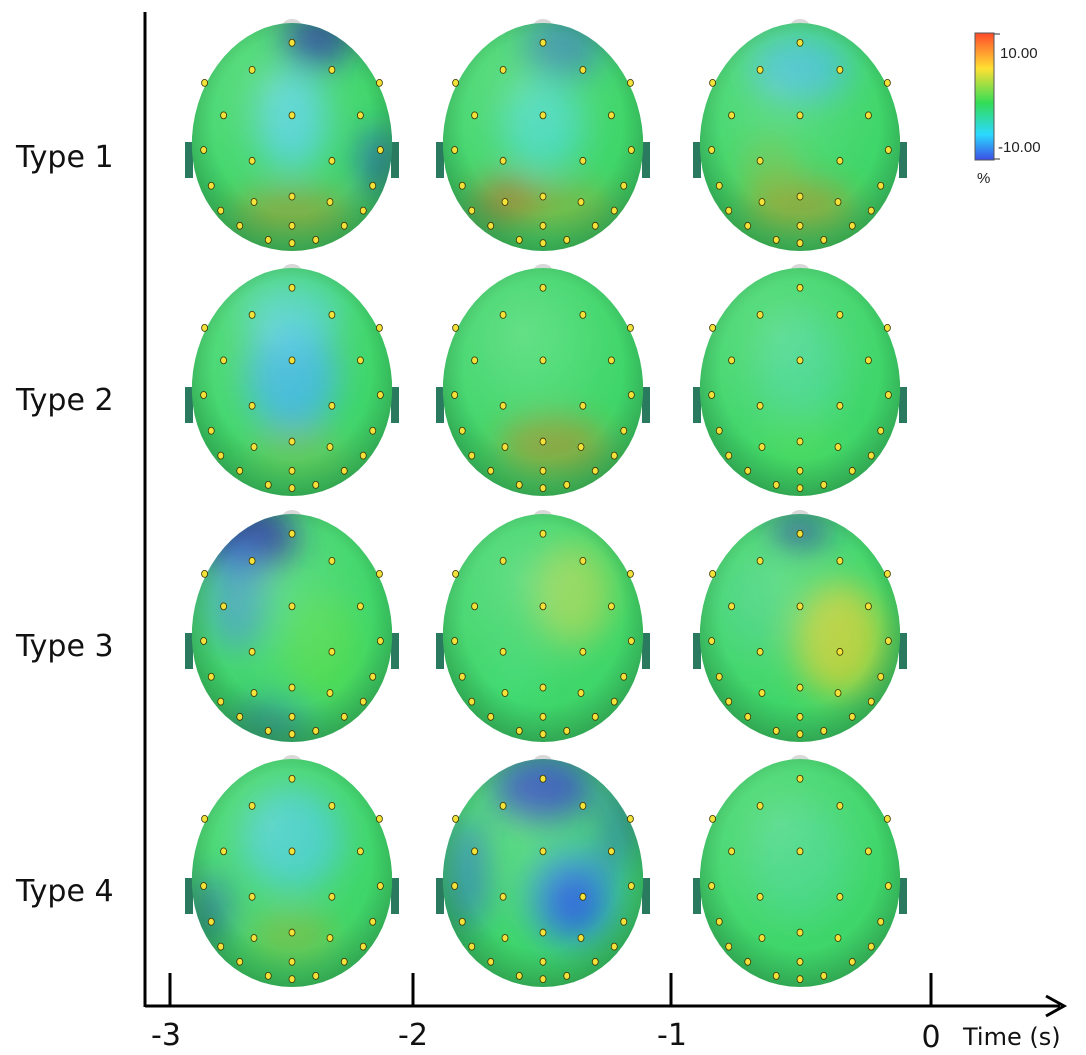  Describe the element at coordinates (930, 1037) in the screenshot. I see `tick-label-0: 0` at that location.